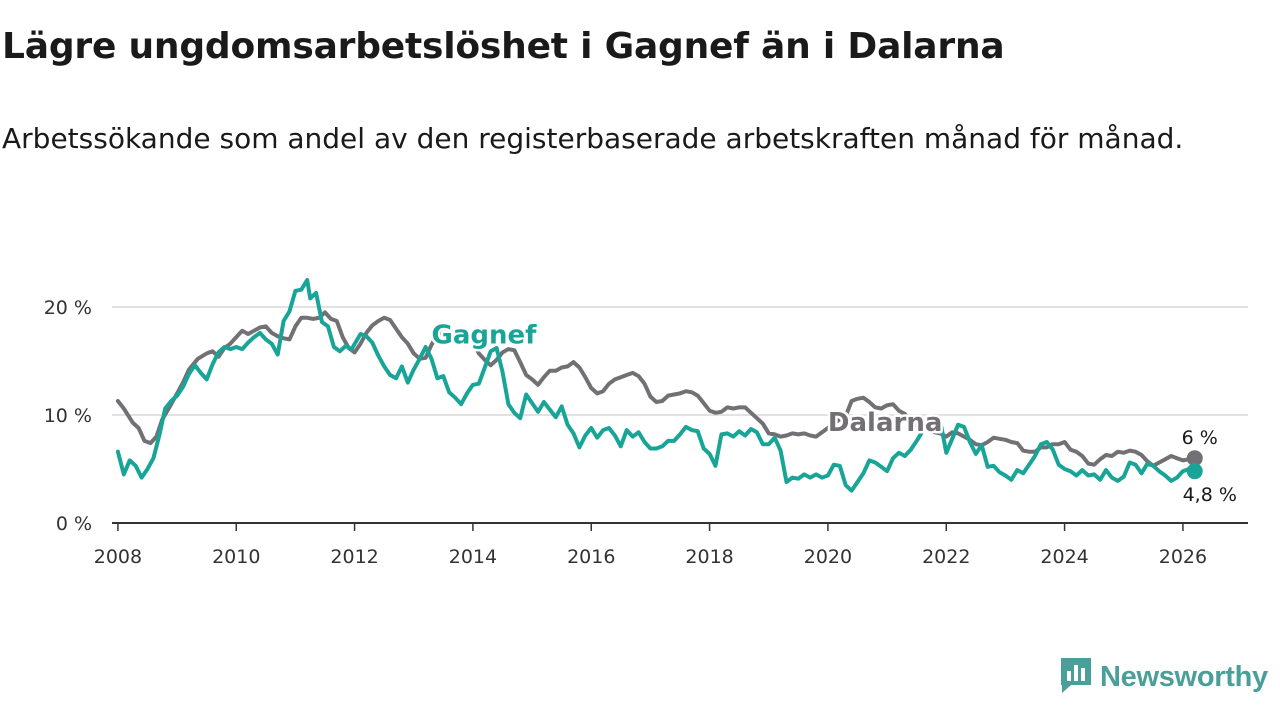 The height and width of the screenshot is (720, 1280). I want to click on y-tick-label: 10 %, so click(68, 416).